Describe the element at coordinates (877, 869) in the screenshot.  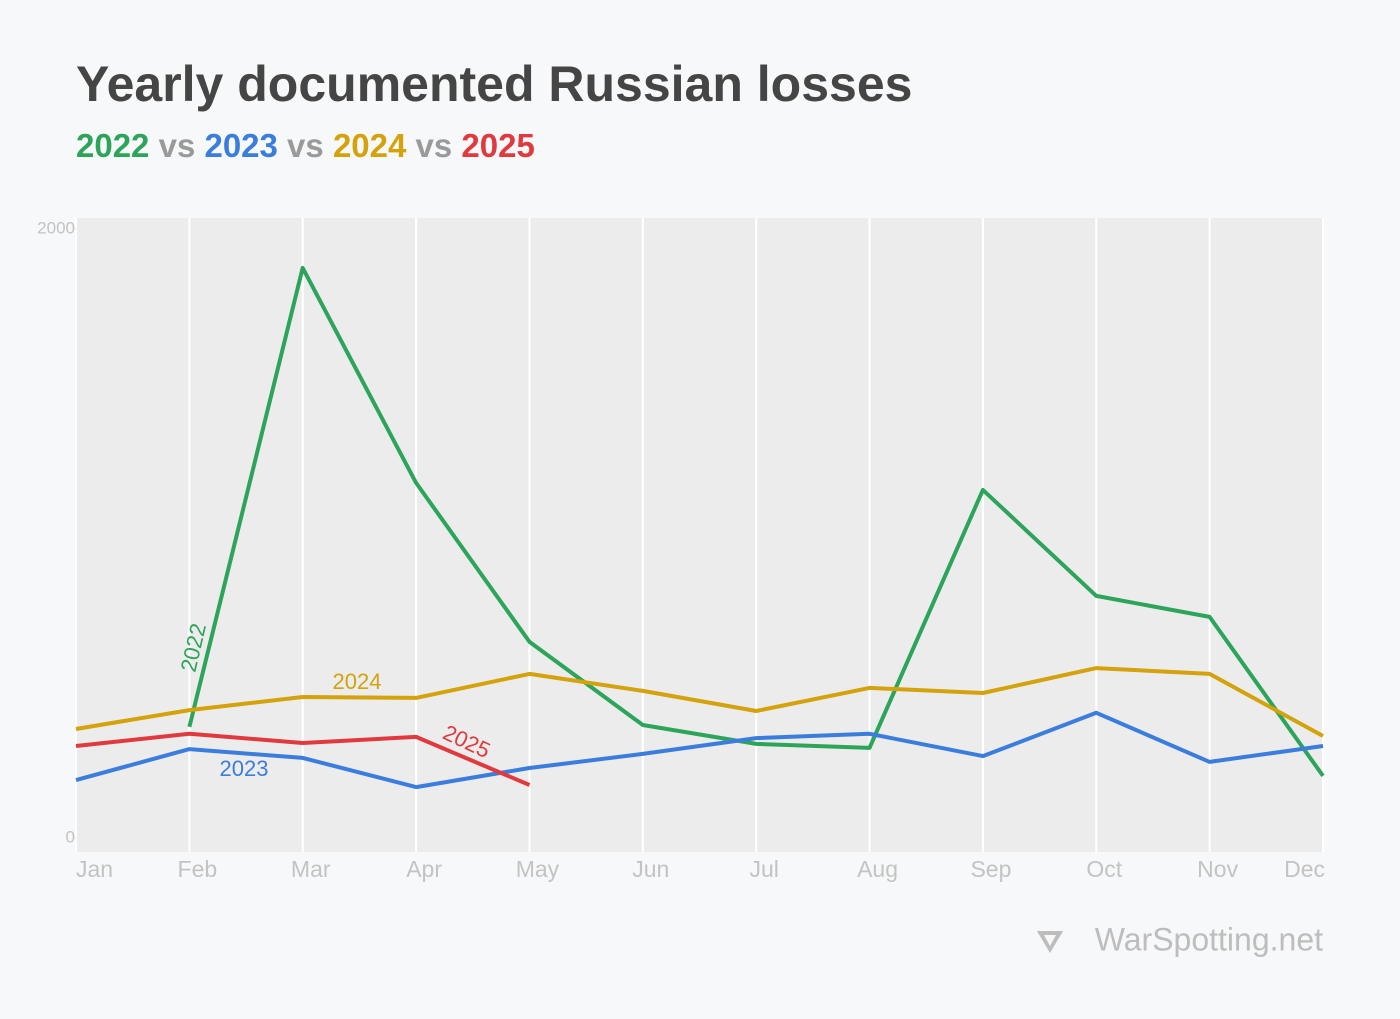
I see `x-tick-label: Aug` at that location.